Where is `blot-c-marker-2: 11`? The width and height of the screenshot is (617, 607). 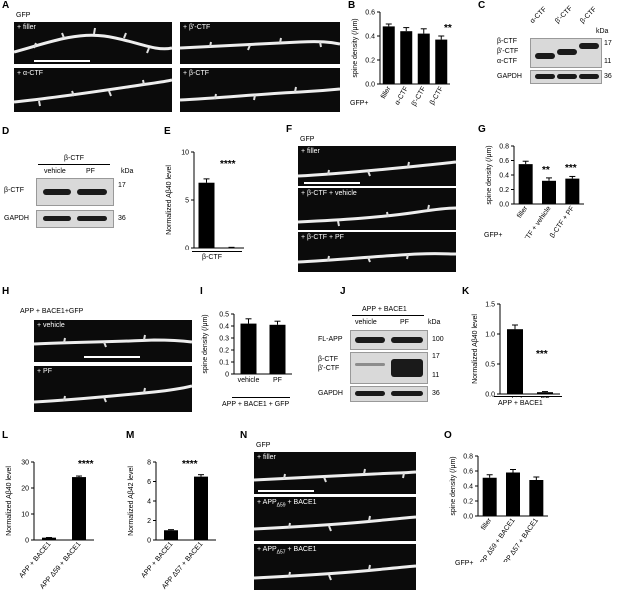 blot-c-marker-2: 11 is located at coordinates (608, 61).